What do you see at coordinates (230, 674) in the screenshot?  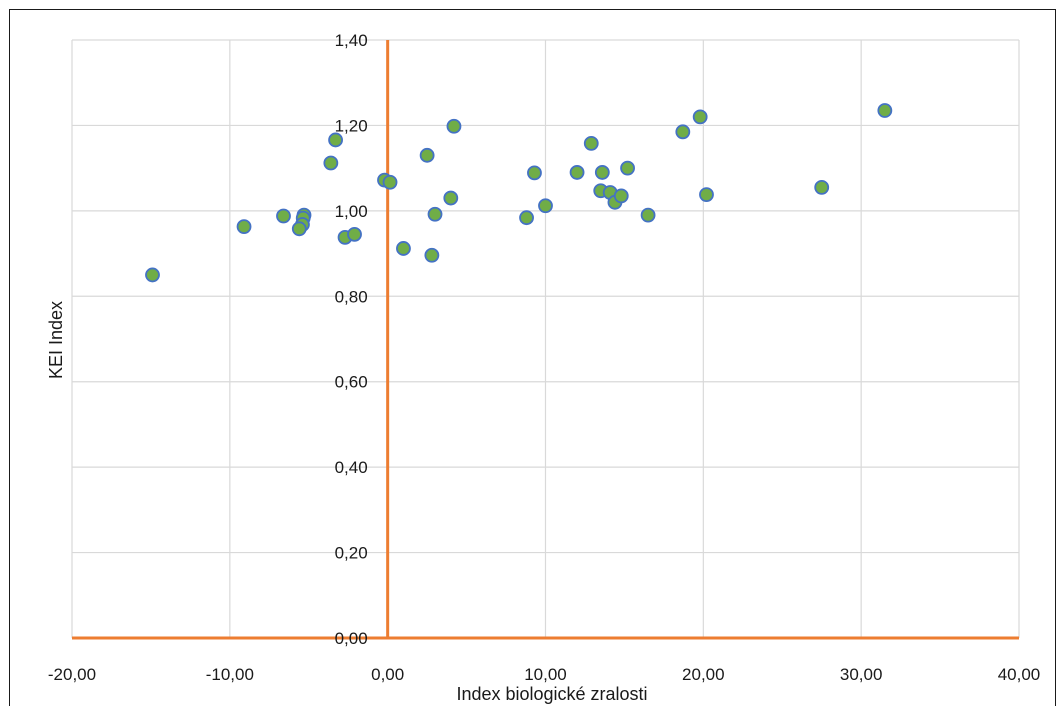 I see `x-tick-label: -10,00` at bounding box center [230, 674].